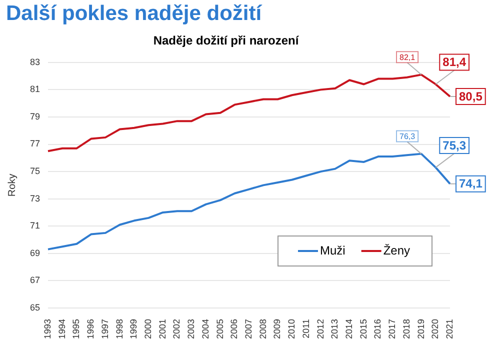 The width and height of the screenshot is (500, 342). I want to click on x-tick-label: 2008, so click(263, 329).